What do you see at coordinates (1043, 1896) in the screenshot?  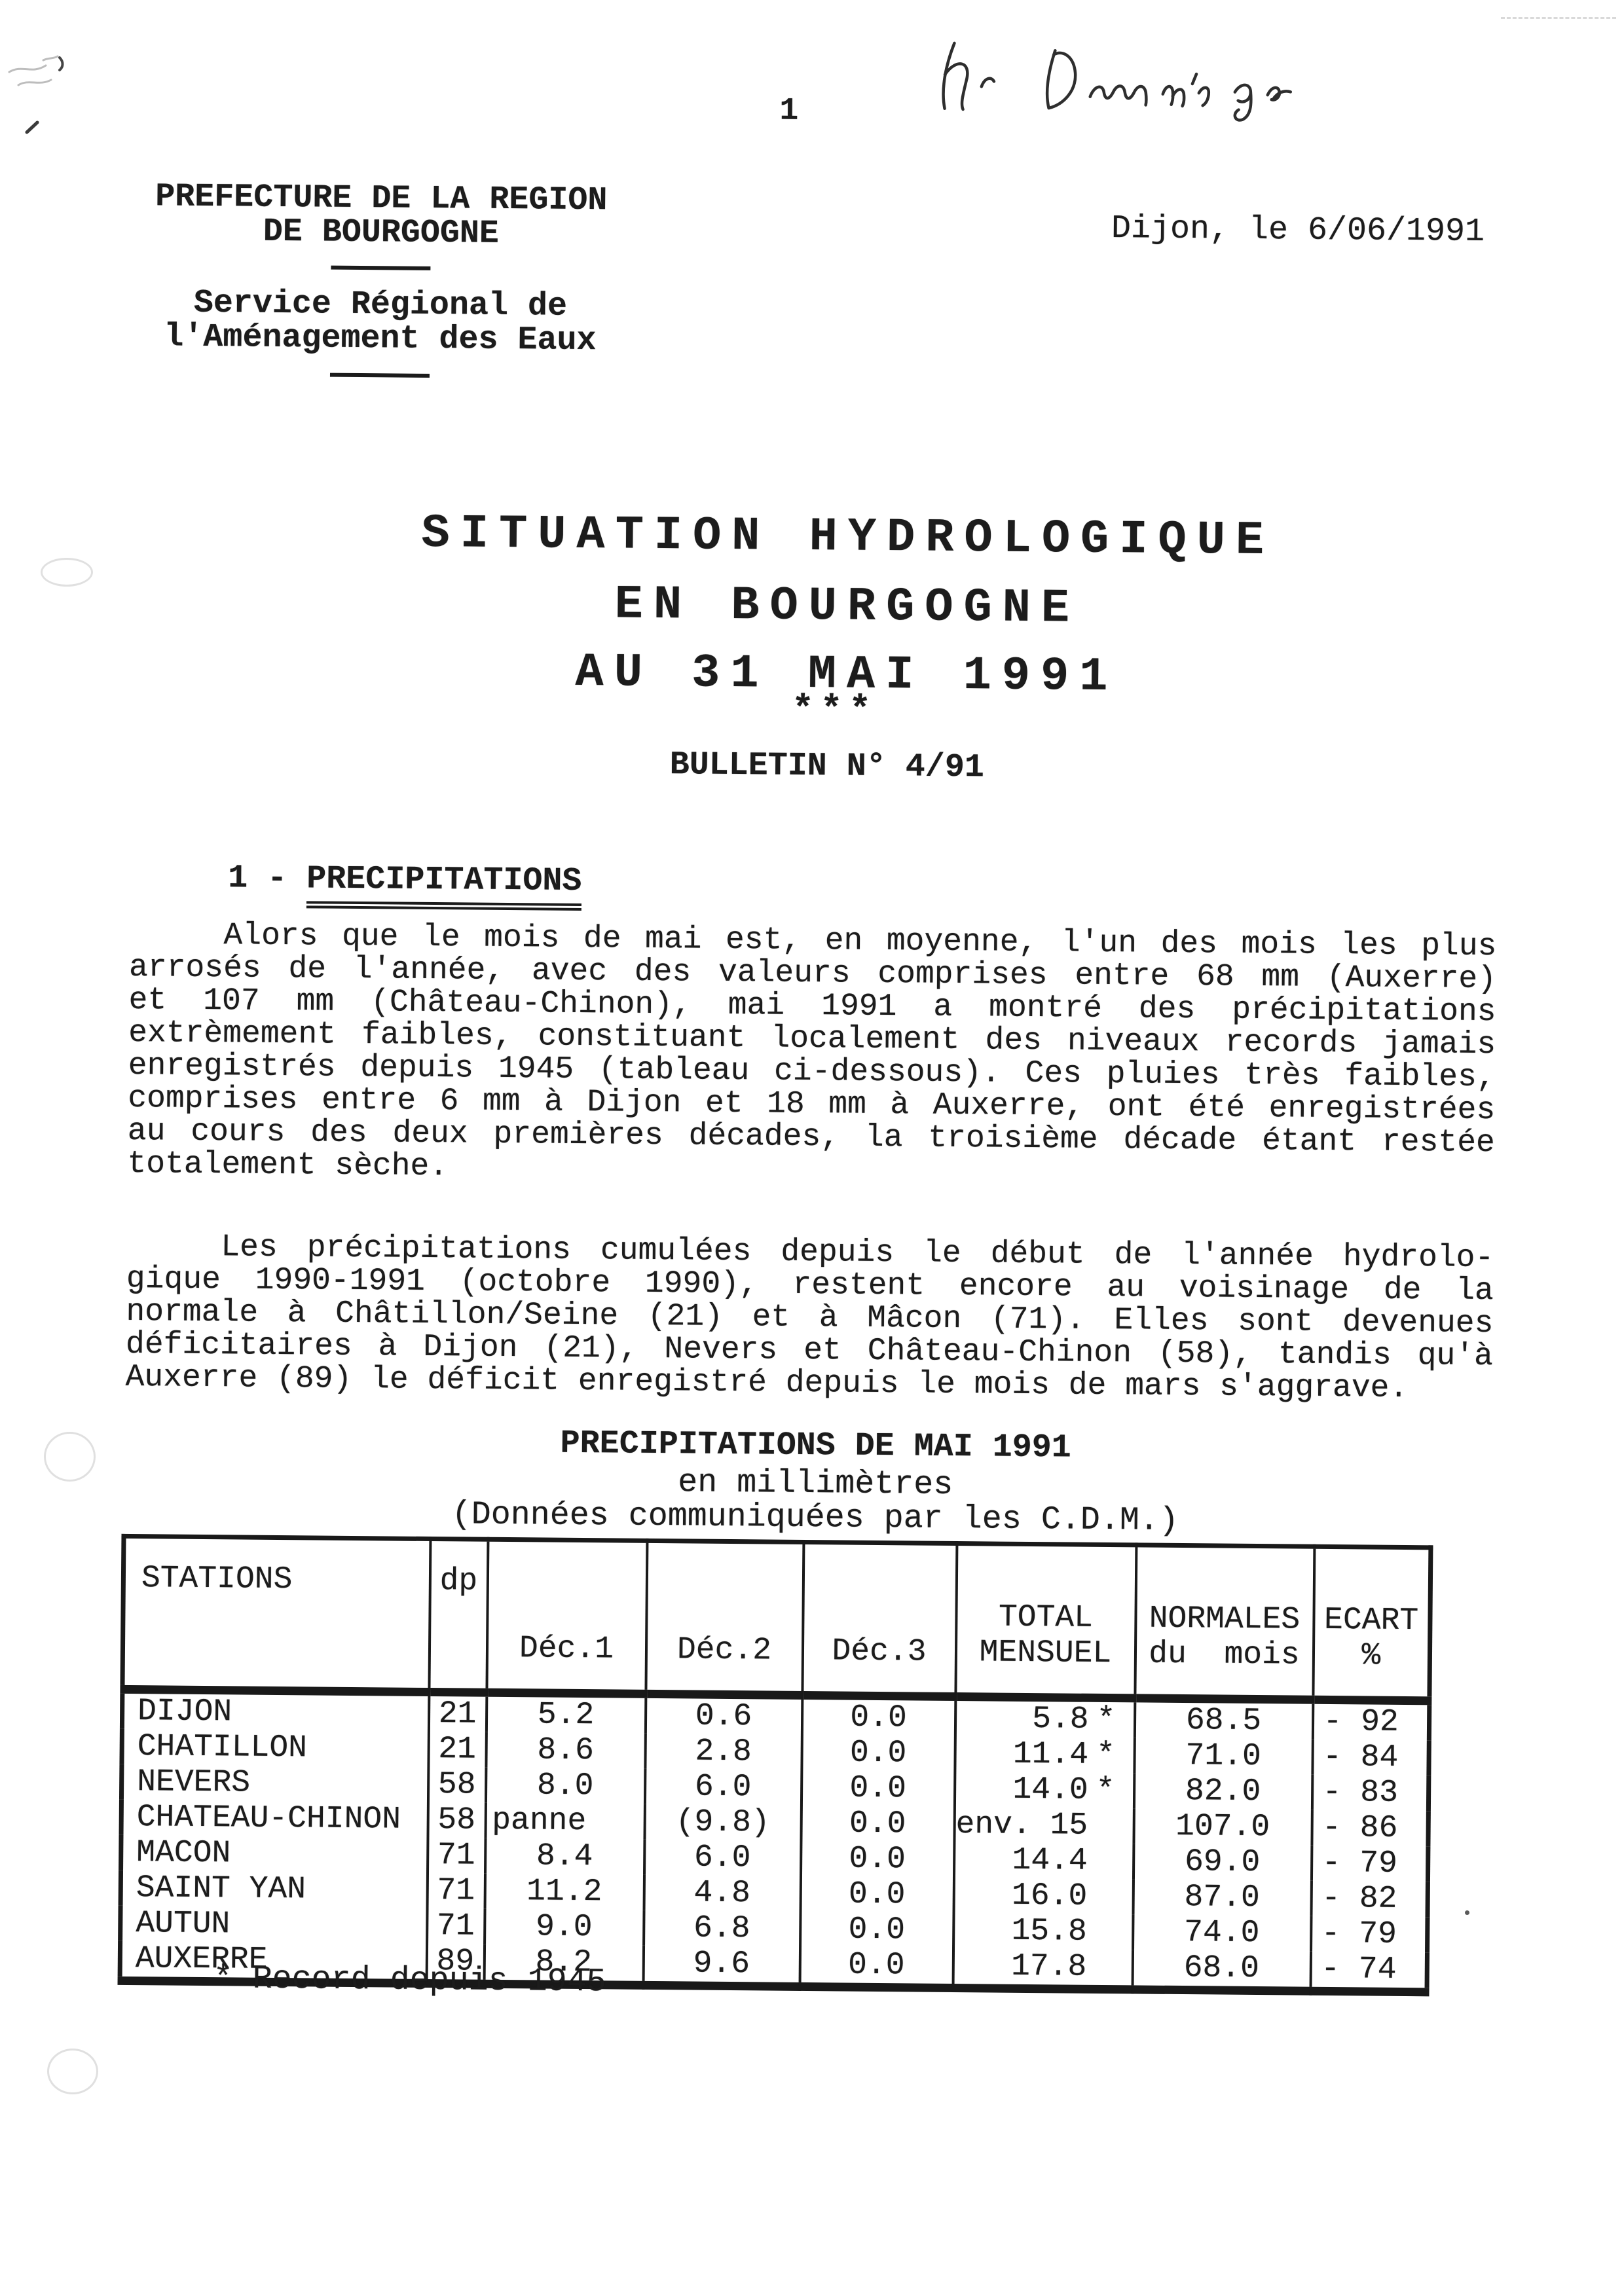 I see `total-cell: 16.0` at bounding box center [1043, 1896].